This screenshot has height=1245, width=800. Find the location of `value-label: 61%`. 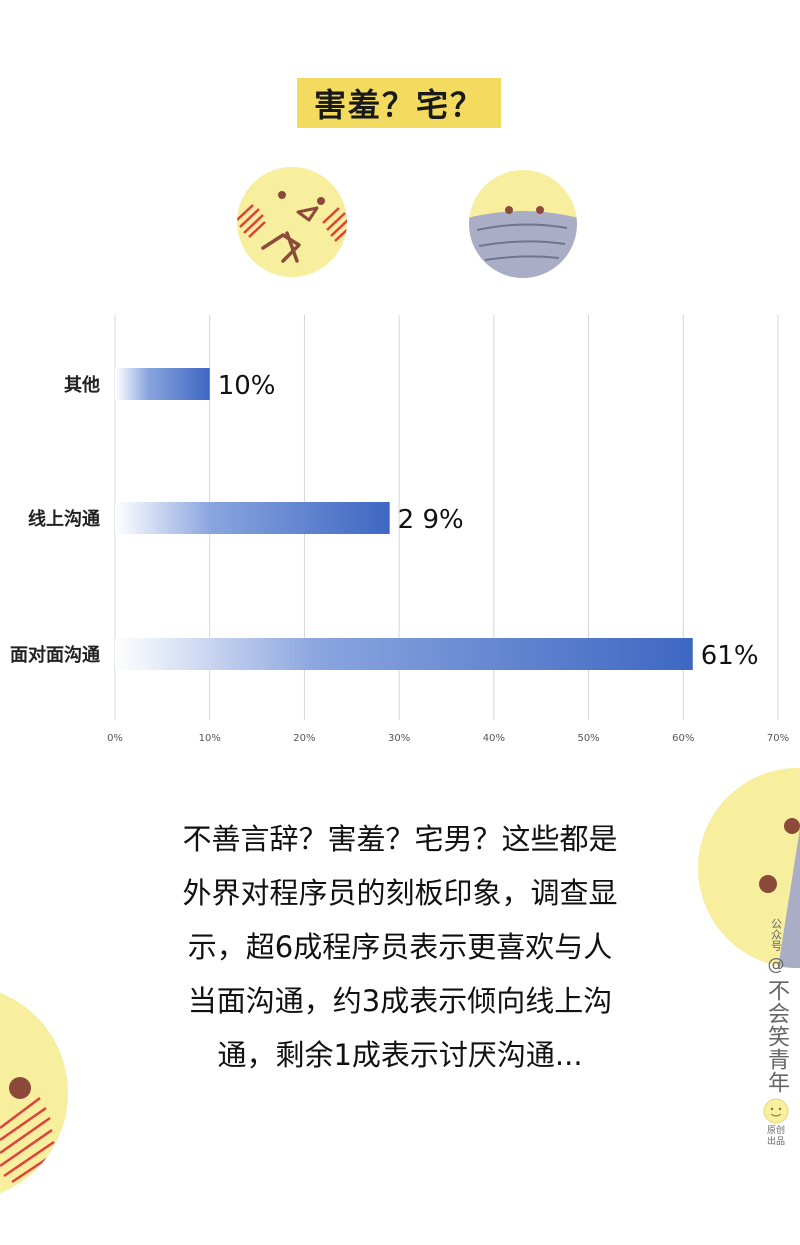

value-label: 61% is located at coordinates (730, 656).